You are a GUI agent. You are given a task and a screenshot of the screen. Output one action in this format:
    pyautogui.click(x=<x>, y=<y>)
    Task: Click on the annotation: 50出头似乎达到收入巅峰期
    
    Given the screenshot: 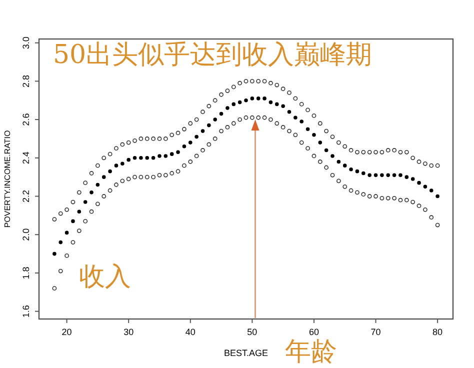 What is the action you would take?
    pyautogui.click(x=212, y=55)
    